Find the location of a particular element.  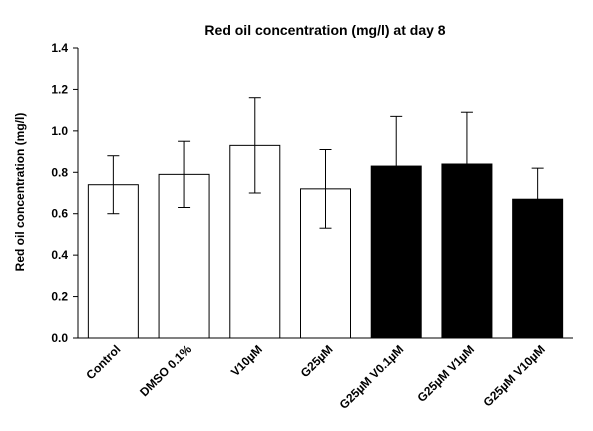

y-tick-label: 0.0 is located at coordinates (59, 338).